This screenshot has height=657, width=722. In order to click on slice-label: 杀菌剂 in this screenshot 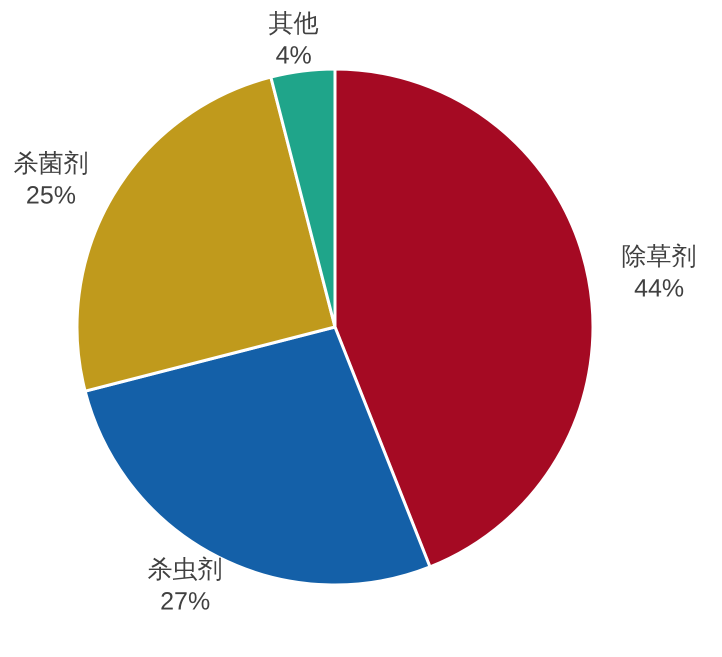, I will do `click(50, 163)`.